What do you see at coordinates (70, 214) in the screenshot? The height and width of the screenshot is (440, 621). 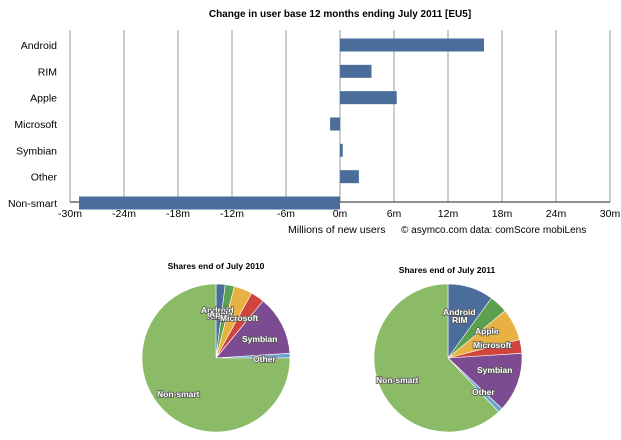 I see `x-tick-label: -30m` at bounding box center [70, 214].